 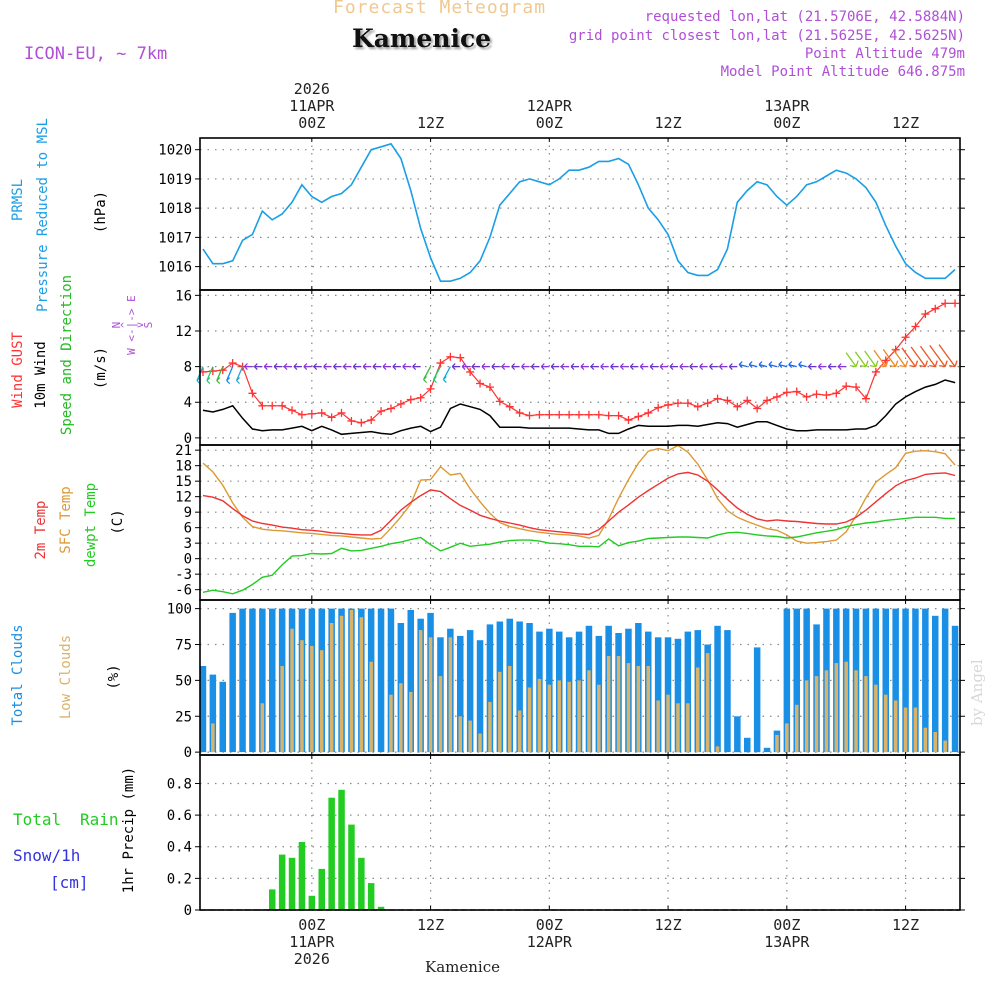 I want to click on dewpt-line, so click(x=579, y=555).